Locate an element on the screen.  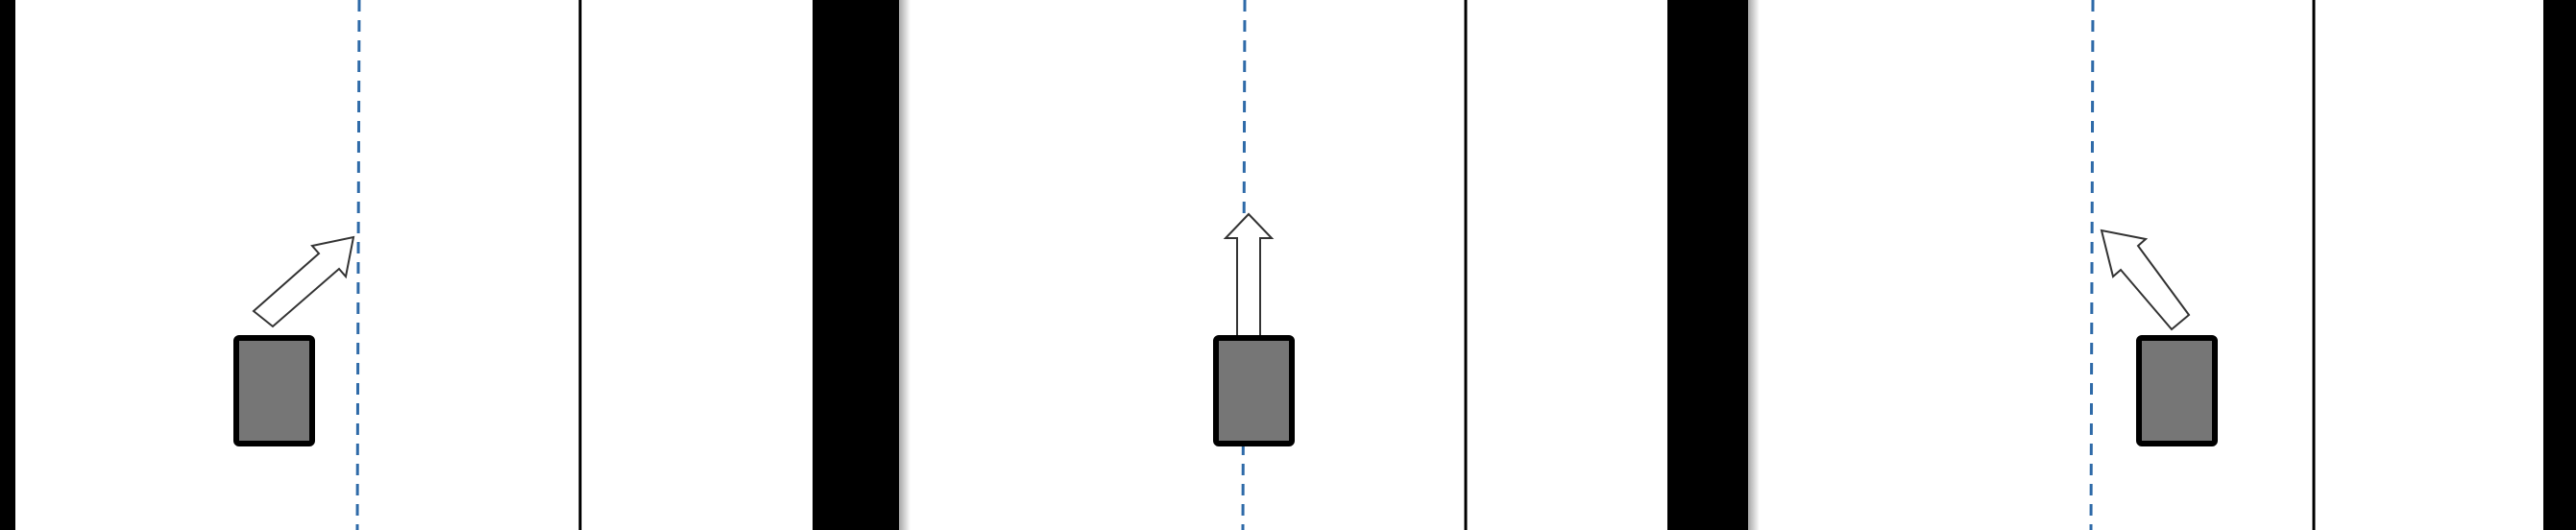
lane-center-line-left is located at coordinates (358, 265).